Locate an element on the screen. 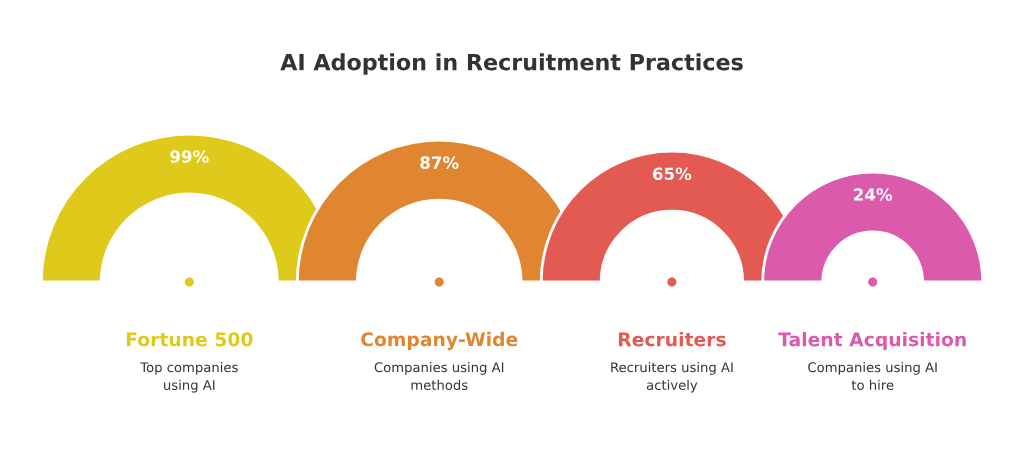  text: Companies using AI methods is located at coordinates (439, 376).